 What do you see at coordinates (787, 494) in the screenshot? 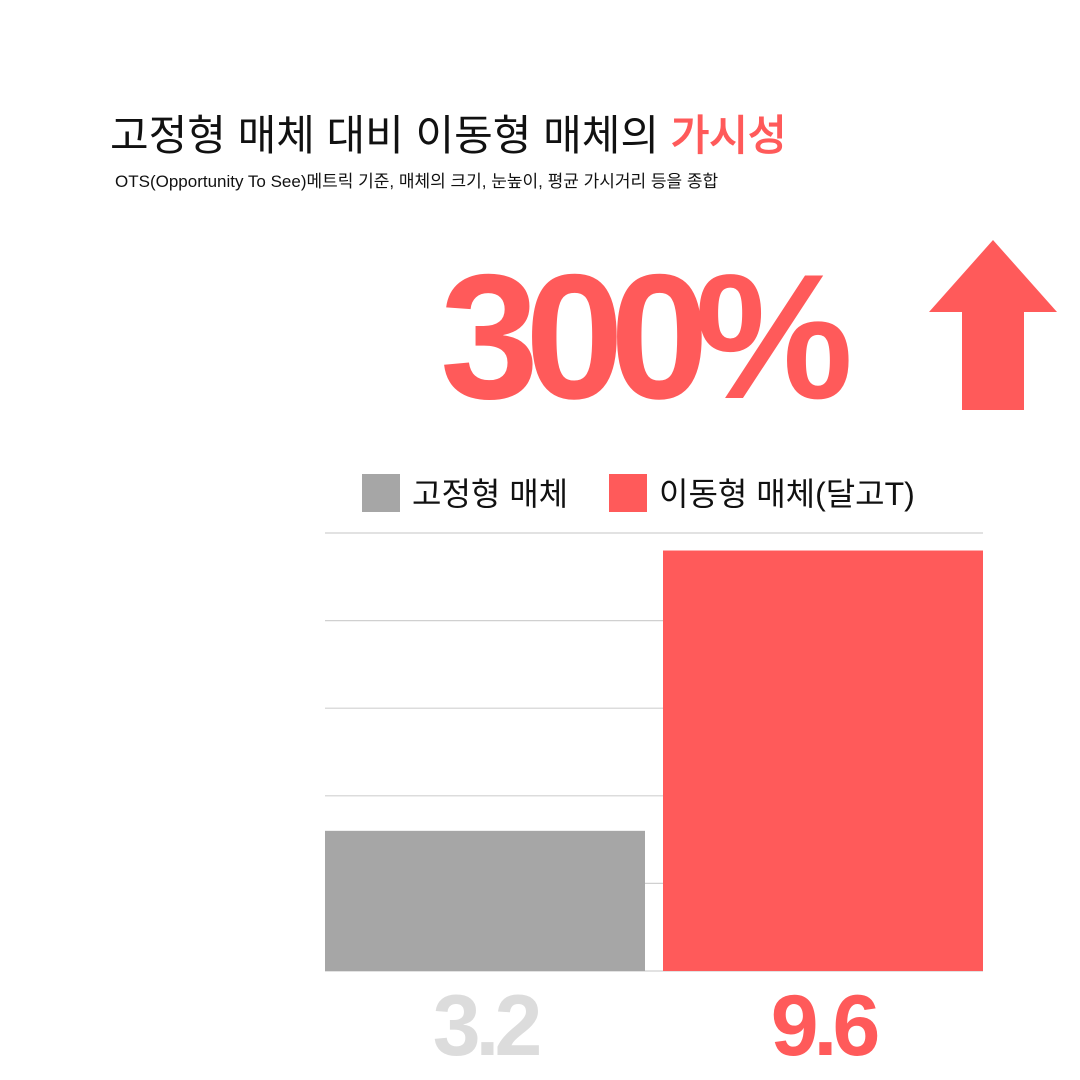
I see `legend-label: 이동형 매체(달고T)` at bounding box center [787, 494].